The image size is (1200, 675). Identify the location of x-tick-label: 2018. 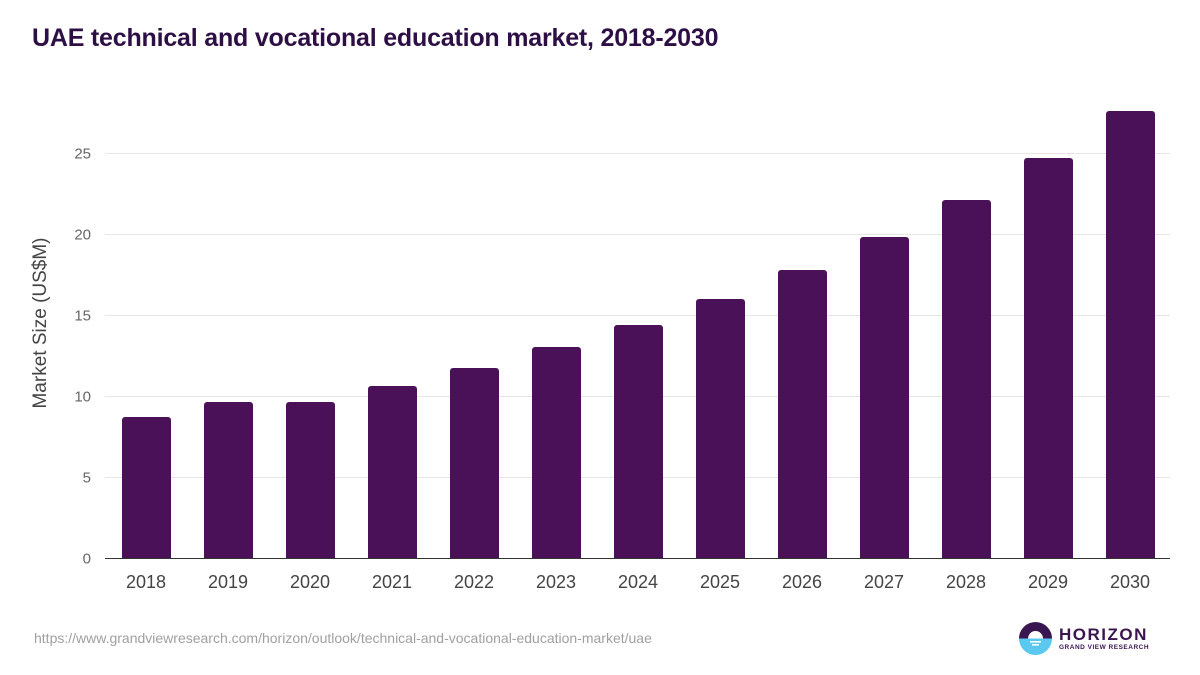
(146, 582).